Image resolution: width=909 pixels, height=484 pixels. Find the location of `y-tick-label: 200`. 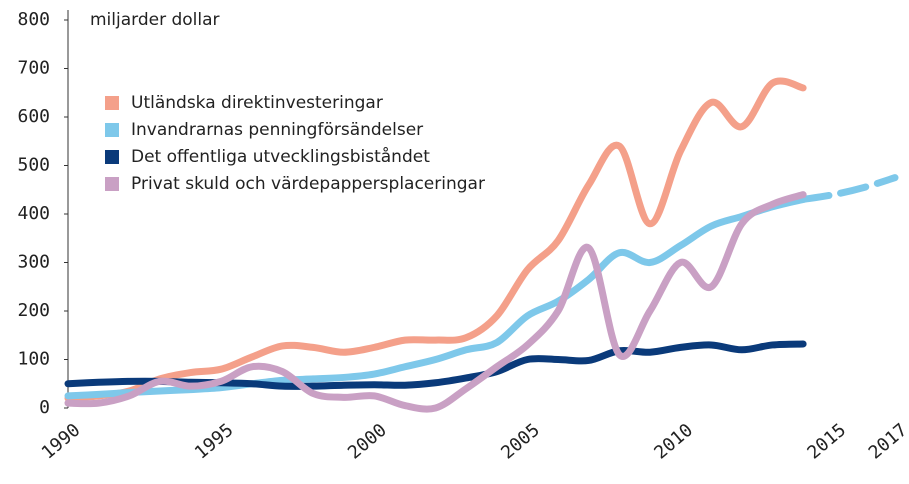

y-tick-label: 200 is located at coordinates (33, 310).